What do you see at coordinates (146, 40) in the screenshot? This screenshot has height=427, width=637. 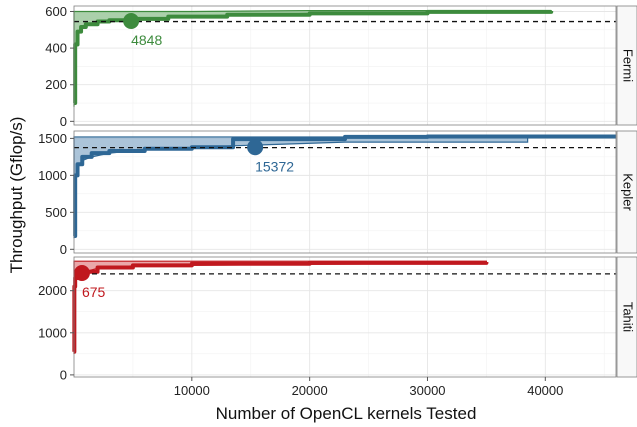 I see `marker-label-fermi: 4848` at bounding box center [146, 40].